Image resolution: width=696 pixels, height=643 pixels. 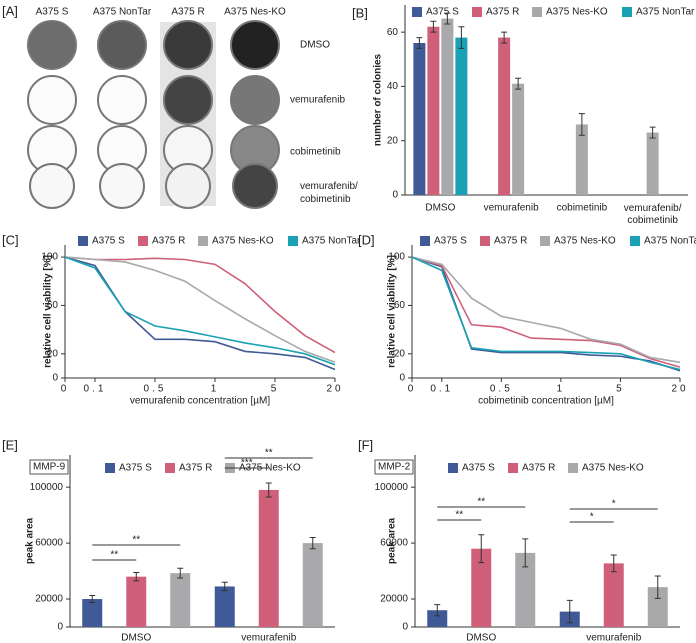 I want to click on legend-label: A375 Nes-KO, so click(x=613, y=468).